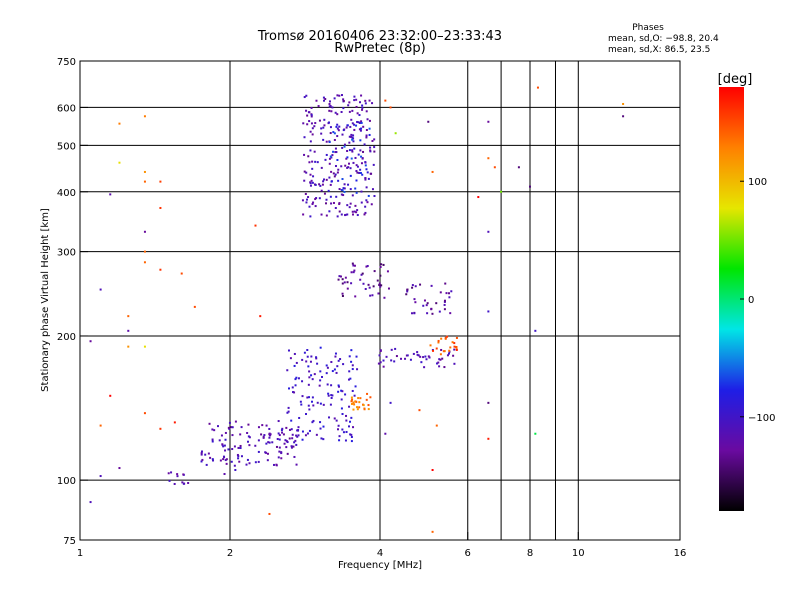 The width and height of the screenshot is (800, 600). I want to click on x-tick-label: 4, so click(380, 553).